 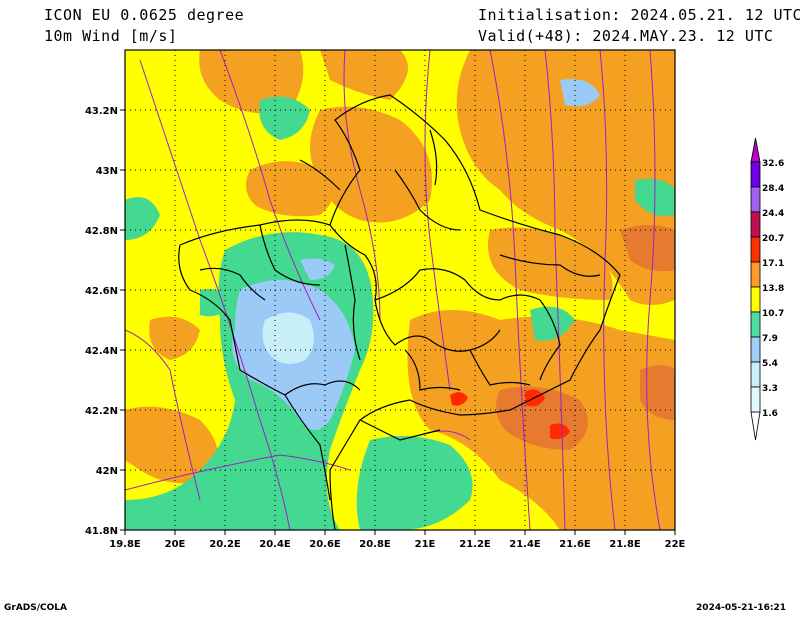 What do you see at coordinates (510, 414) in the screenshot?
I see `wind-zone-red` at bounding box center [510, 414].